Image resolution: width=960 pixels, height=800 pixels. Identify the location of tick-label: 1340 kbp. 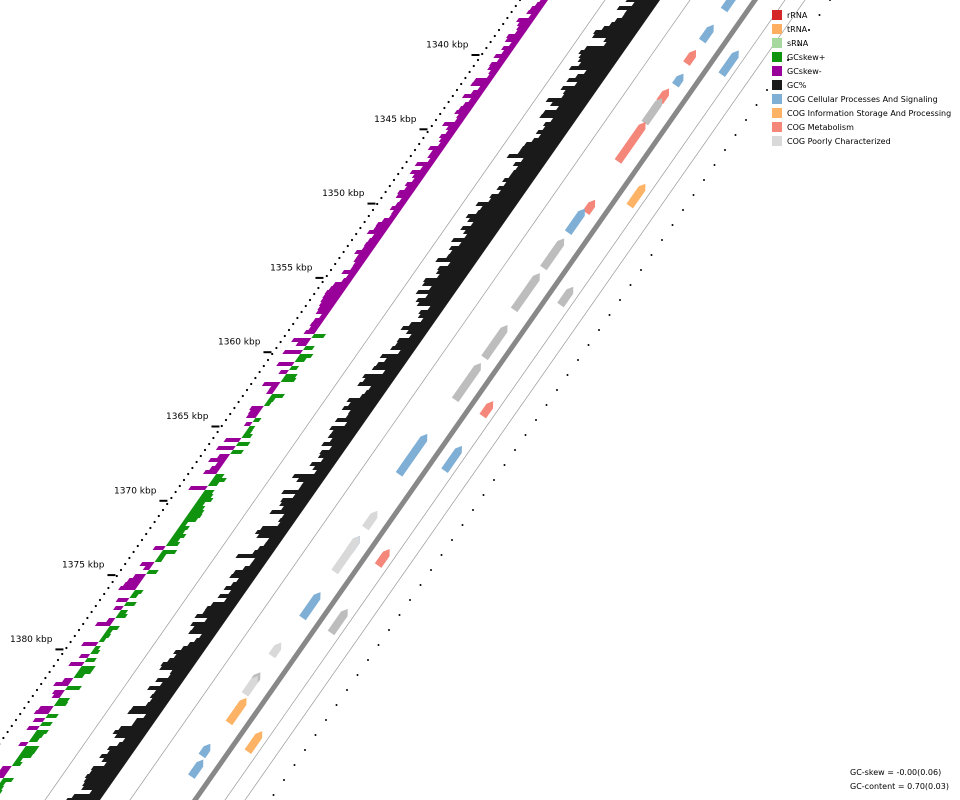
(447, 46).